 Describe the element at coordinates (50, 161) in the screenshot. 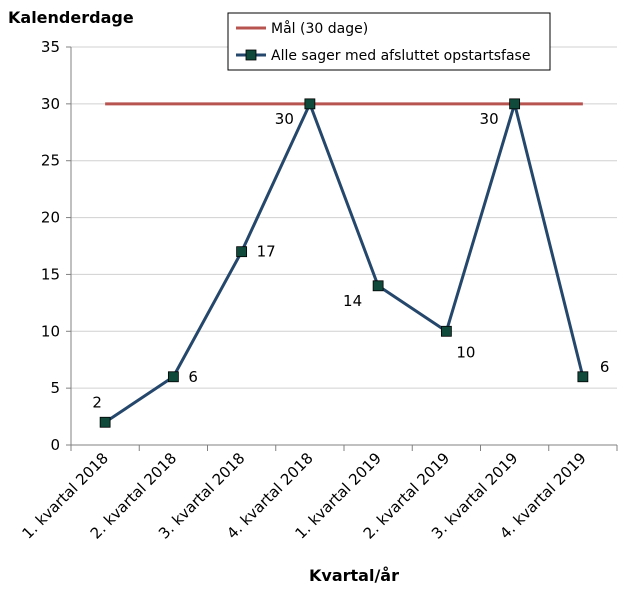

I see `y-tick-label: 25` at that location.